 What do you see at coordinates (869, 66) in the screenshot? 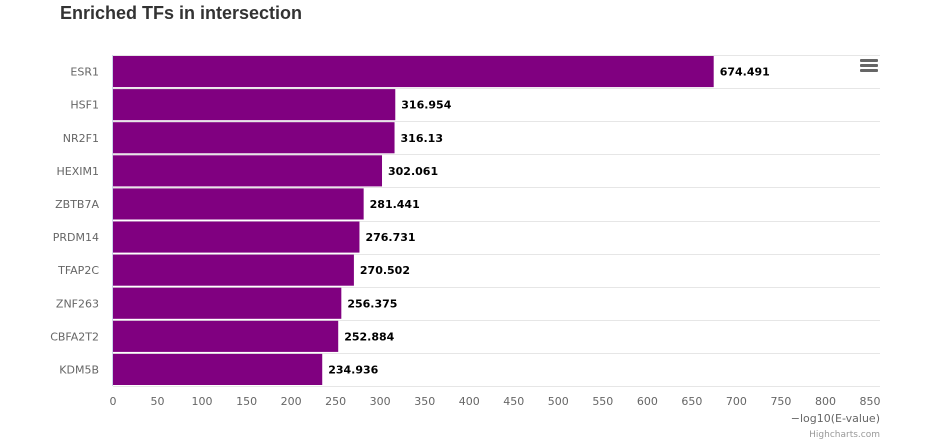
I see `hamburger-menu-icon` at bounding box center [869, 66].